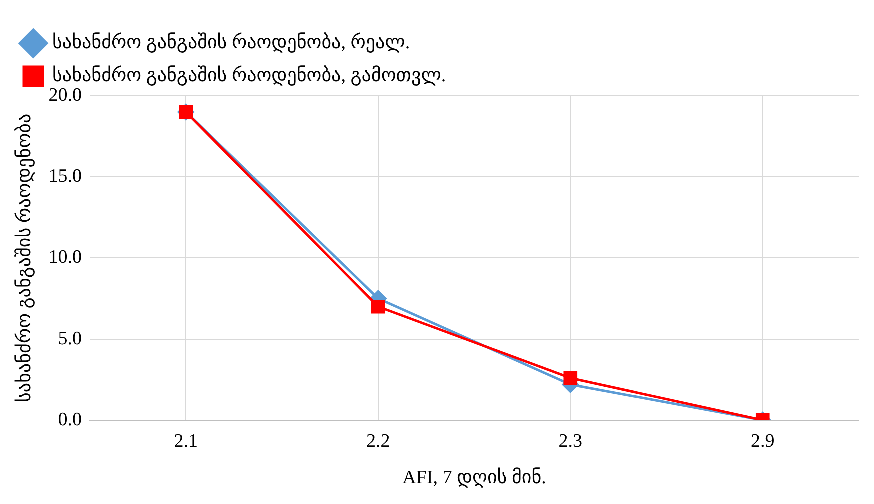 Image resolution: width=874 pixels, height=504 pixels. What do you see at coordinates (231, 43) in the screenshot?
I see `legend-label: სახანძრო განგაშის რაოდენობა, რეალ.` at bounding box center [231, 43].